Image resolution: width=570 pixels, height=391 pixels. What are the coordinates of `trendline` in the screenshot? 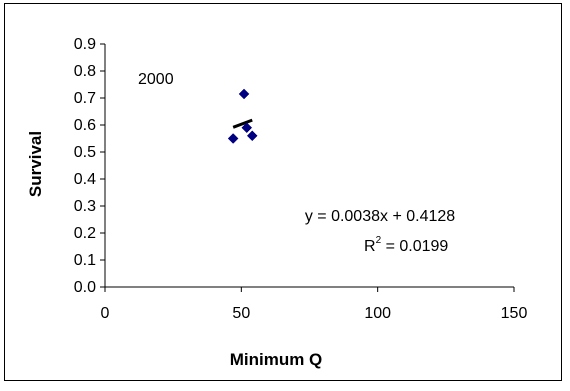 It's located at (242, 123).